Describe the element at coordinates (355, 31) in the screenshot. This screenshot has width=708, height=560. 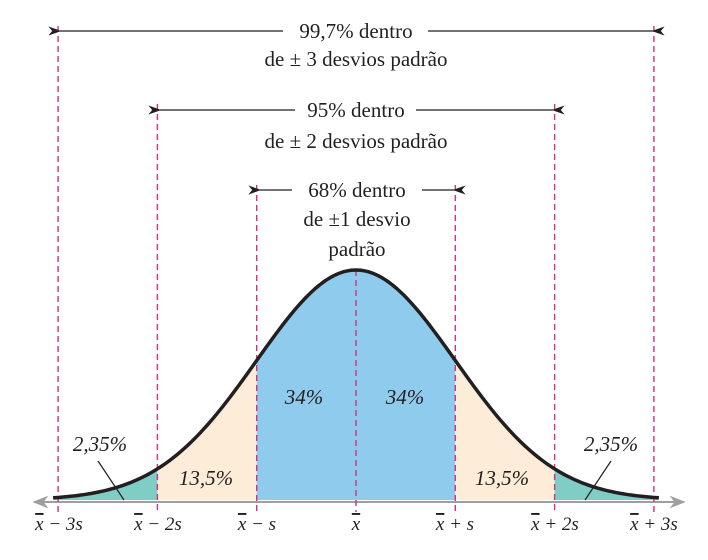
I see `bracket-3sd-line1: 99,7% dentro` at that location.